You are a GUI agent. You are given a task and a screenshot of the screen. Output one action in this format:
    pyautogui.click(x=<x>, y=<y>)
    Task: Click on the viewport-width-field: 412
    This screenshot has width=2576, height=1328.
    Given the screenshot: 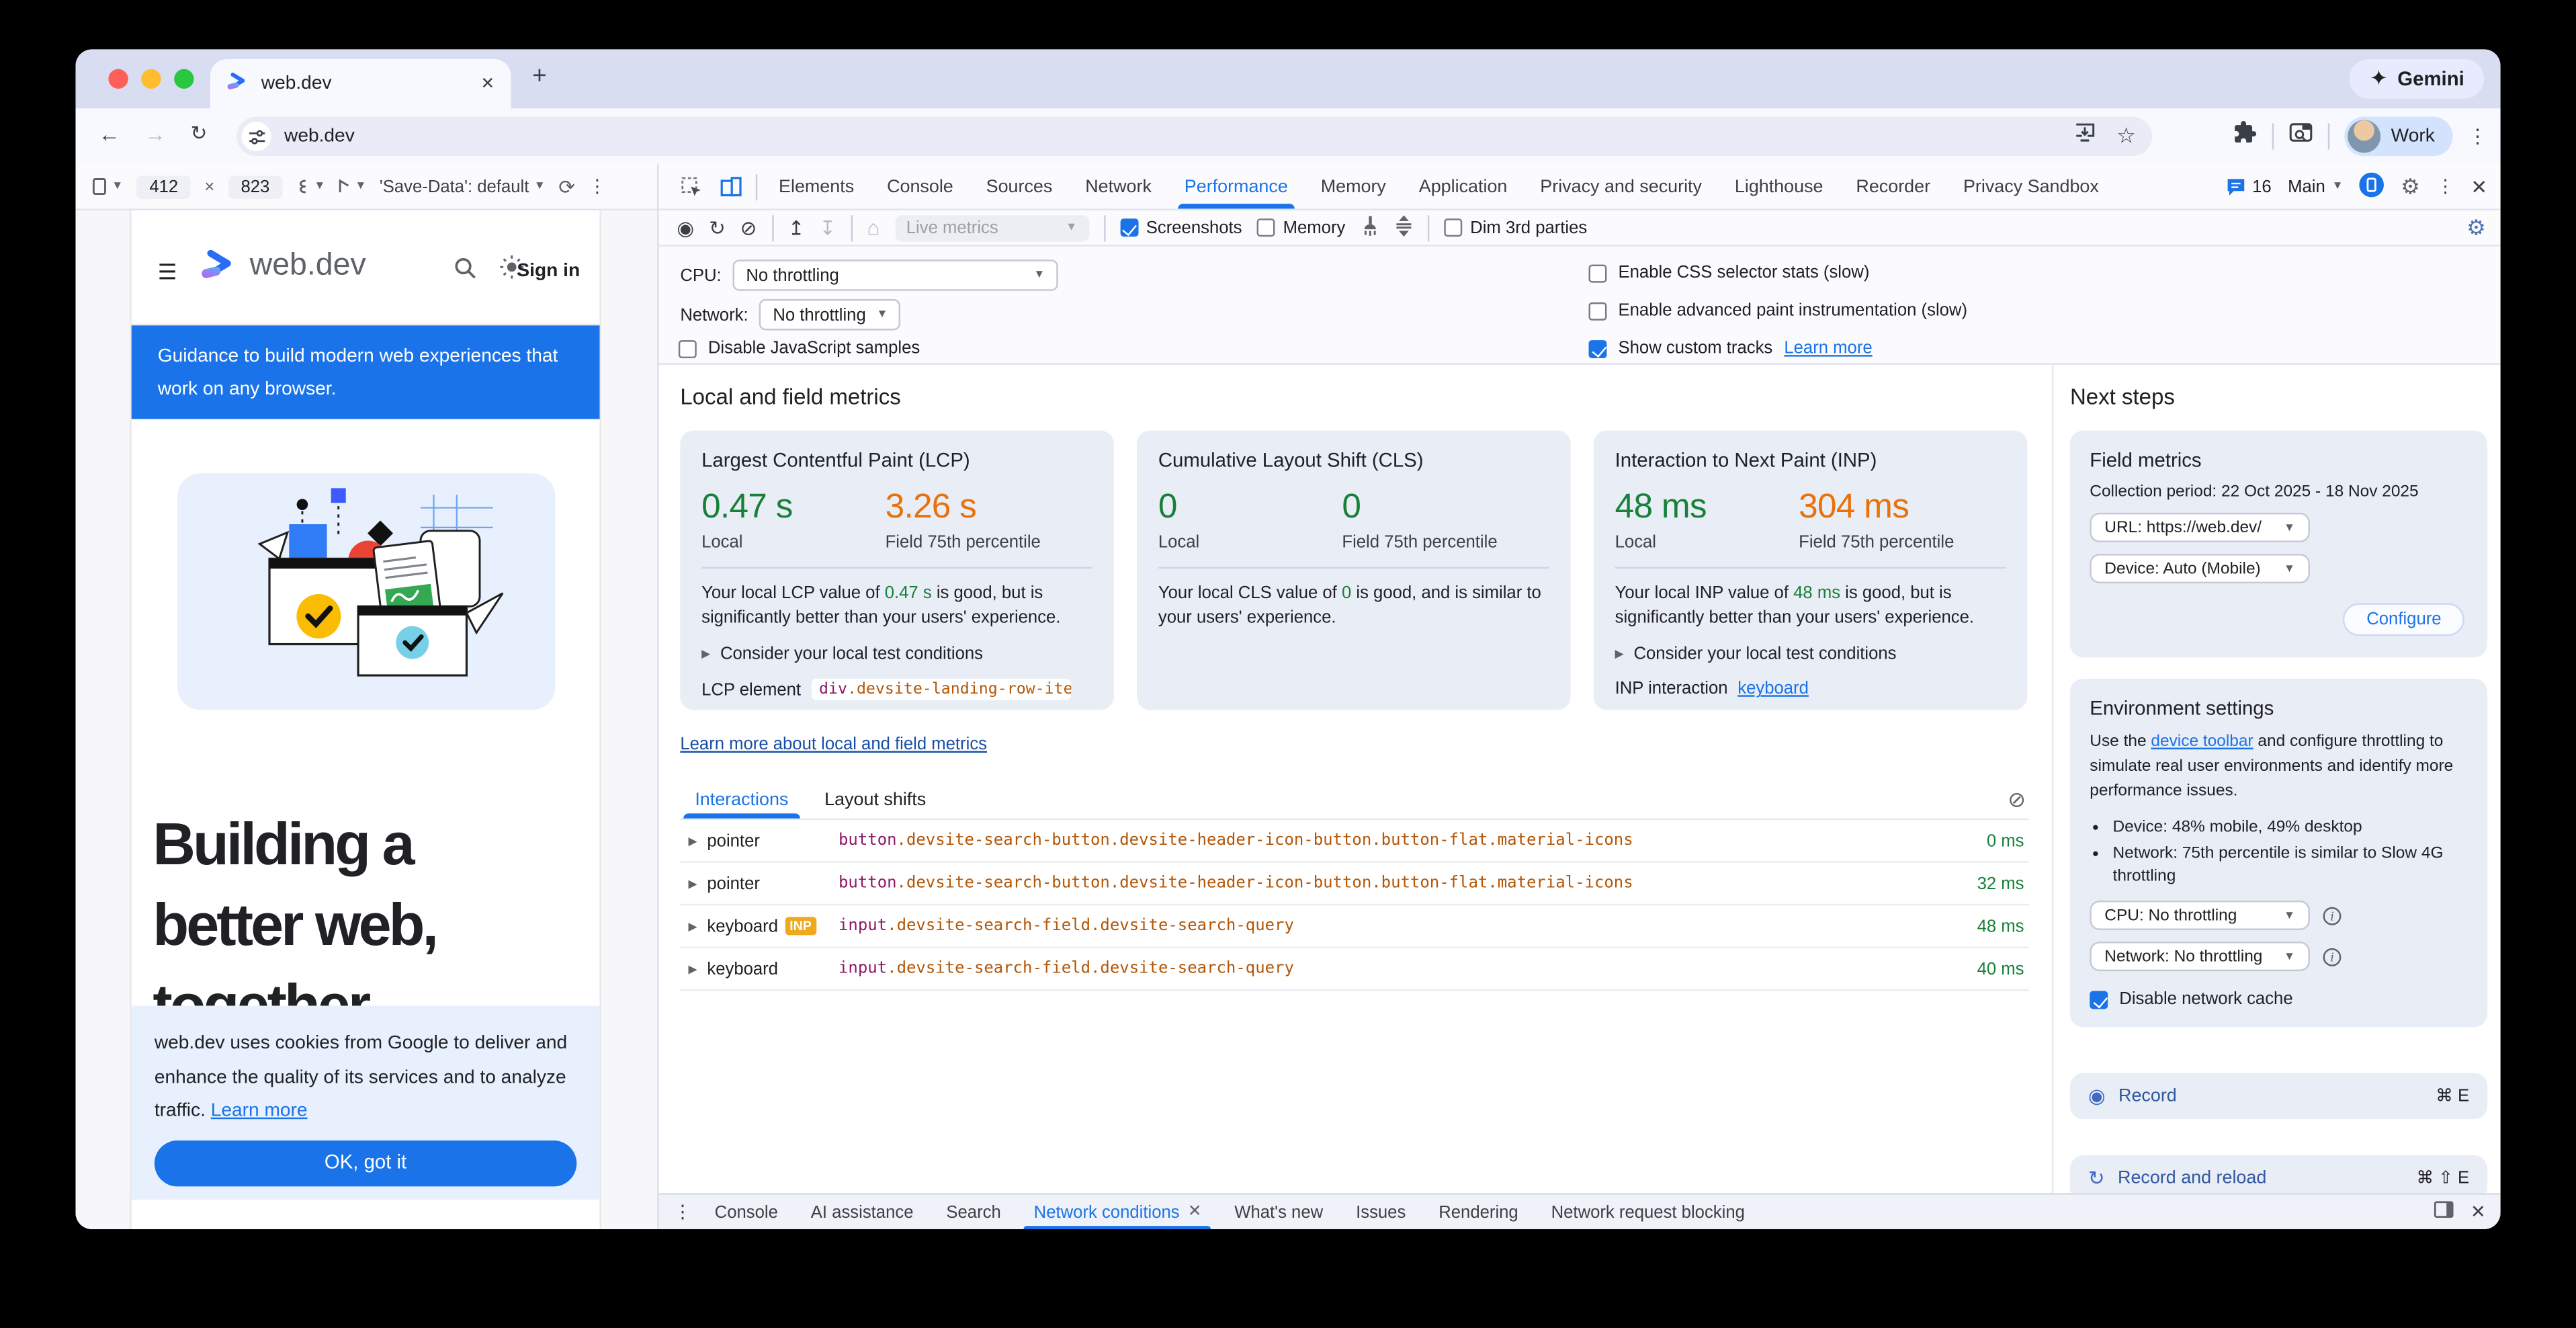 What is the action you would take?
    pyautogui.click(x=163, y=186)
    